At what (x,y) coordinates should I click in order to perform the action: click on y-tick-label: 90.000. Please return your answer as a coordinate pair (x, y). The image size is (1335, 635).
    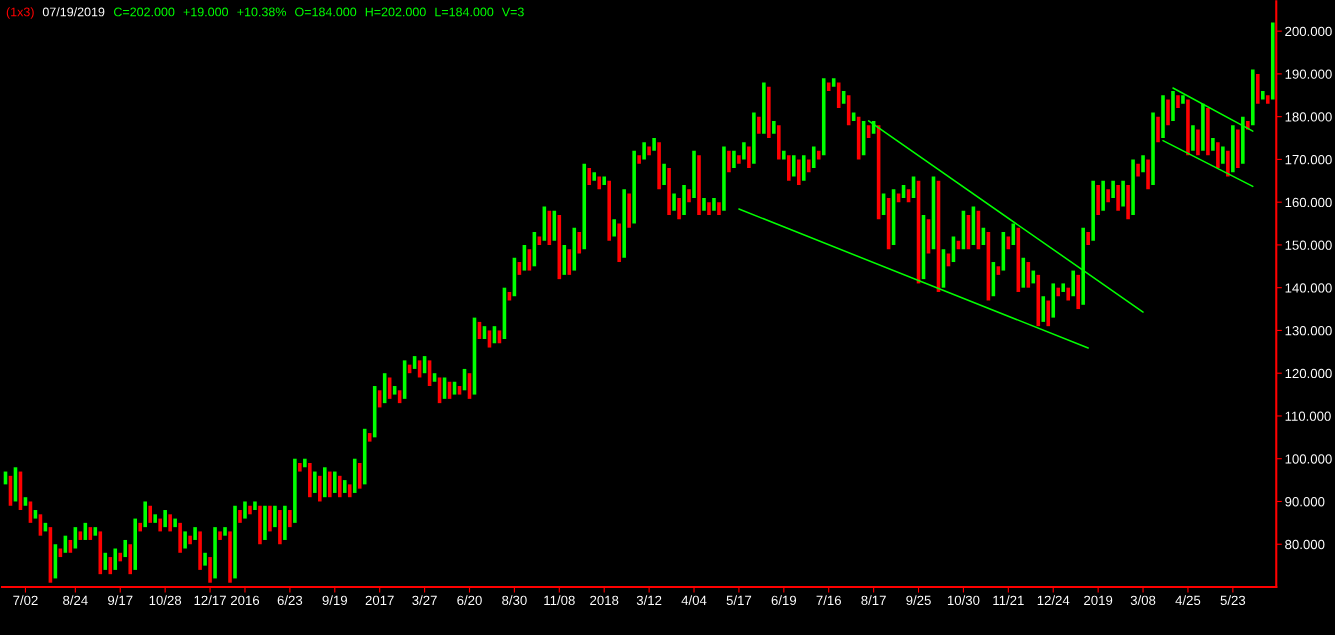
    Looking at the image, I should click on (1305, 502).